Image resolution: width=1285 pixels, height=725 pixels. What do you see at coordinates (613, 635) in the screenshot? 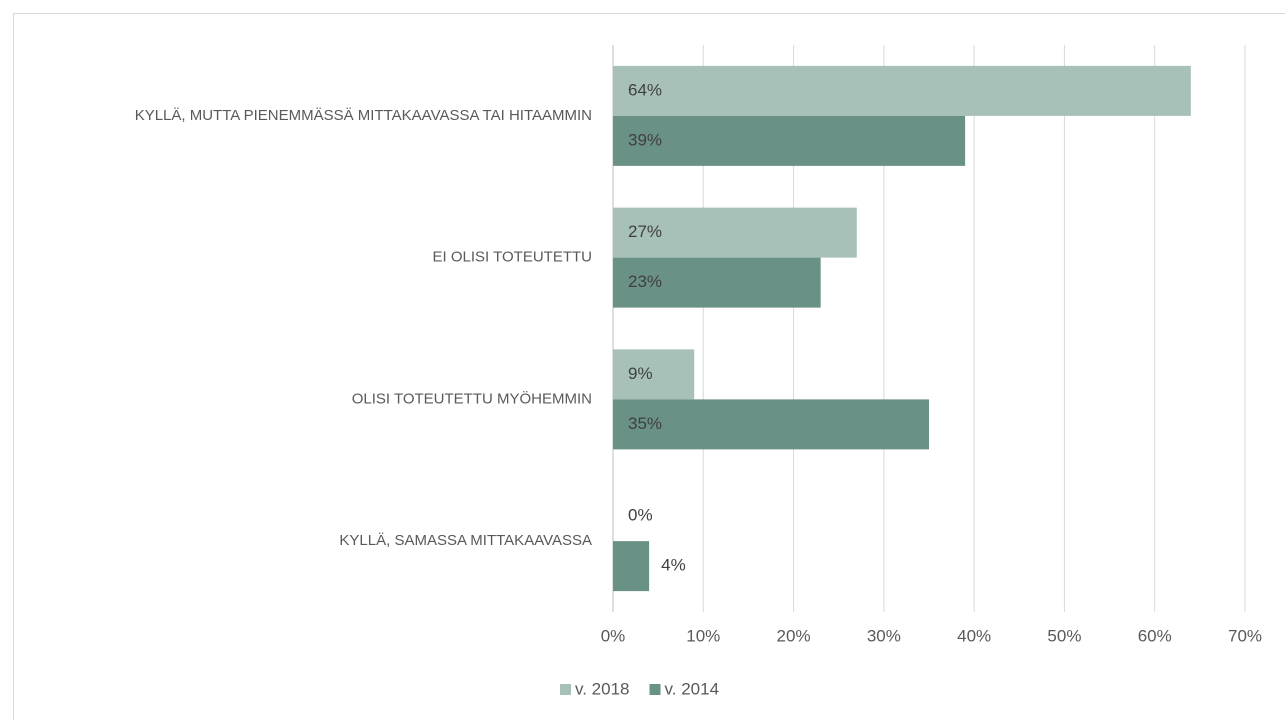
I see `x-tick-label: 0%` at bounding box center [613, 635].